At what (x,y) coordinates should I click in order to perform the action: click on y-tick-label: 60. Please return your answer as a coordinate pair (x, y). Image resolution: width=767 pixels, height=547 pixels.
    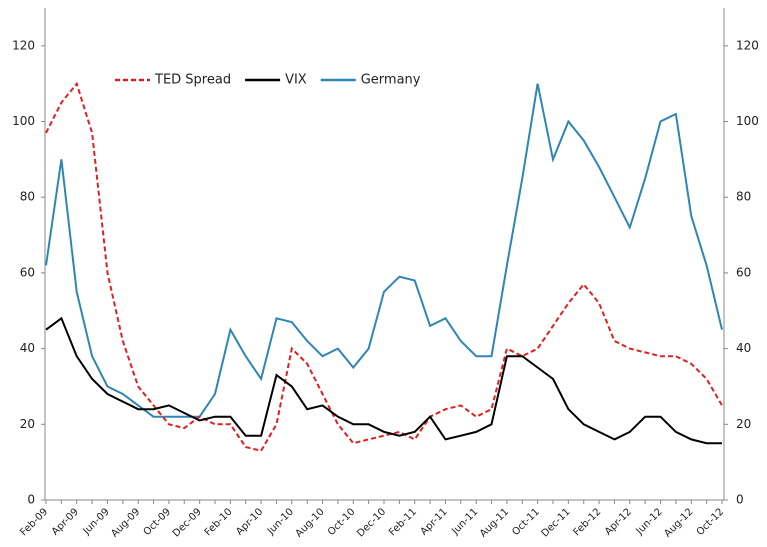
    Looking at the image, I should click on (27, 272).